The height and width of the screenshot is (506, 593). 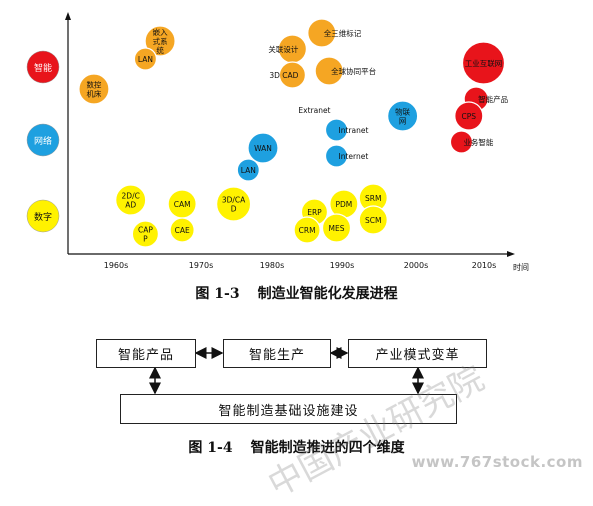 I want to click on x-tick-label: 2010s, so click(x=484, y=265).